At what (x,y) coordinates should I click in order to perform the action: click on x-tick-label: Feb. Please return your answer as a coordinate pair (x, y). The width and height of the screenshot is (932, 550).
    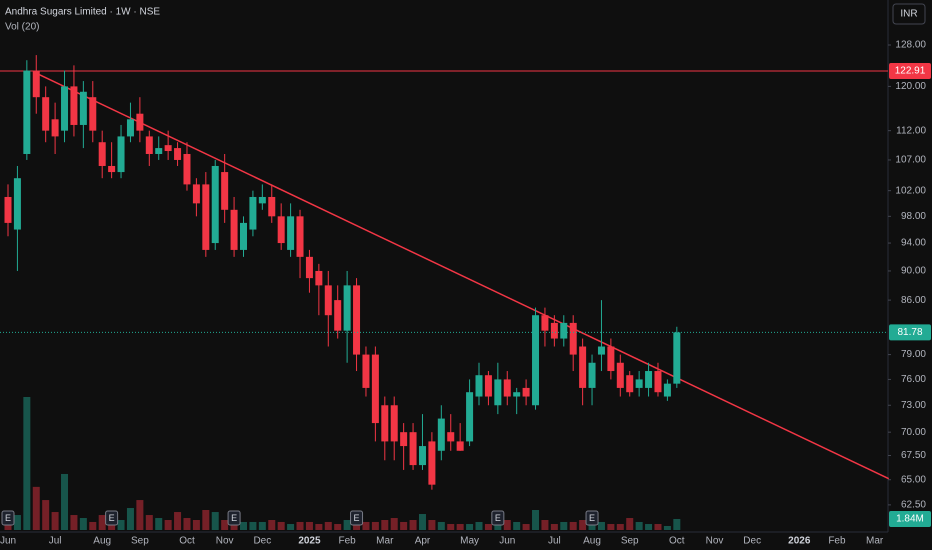
    Looking at the image, I should click on (837, 541).